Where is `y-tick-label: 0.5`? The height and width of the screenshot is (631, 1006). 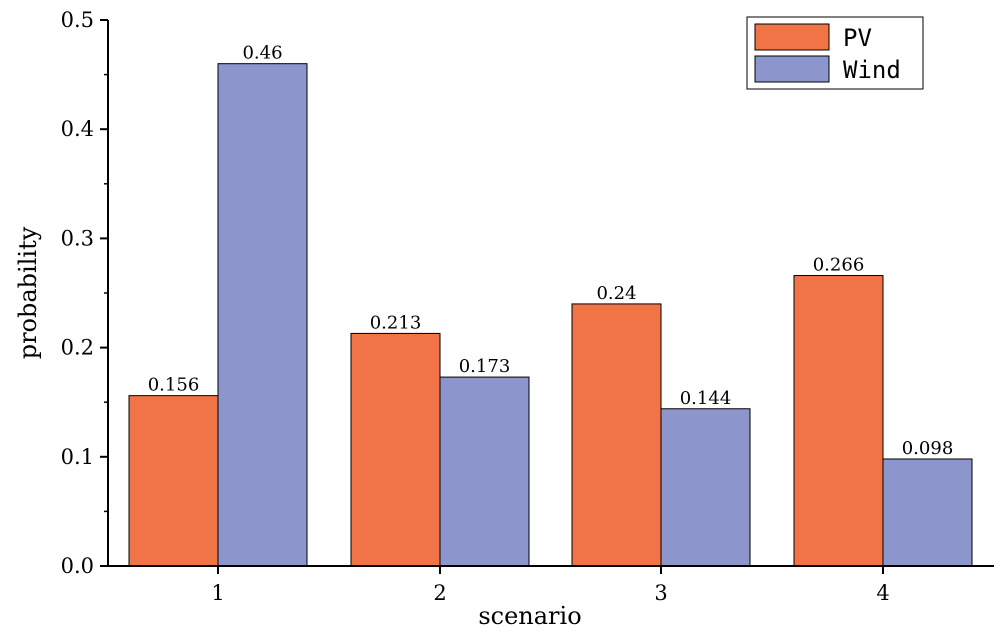 y-tick-label: 0.5 is located at coordinates (77, 20).